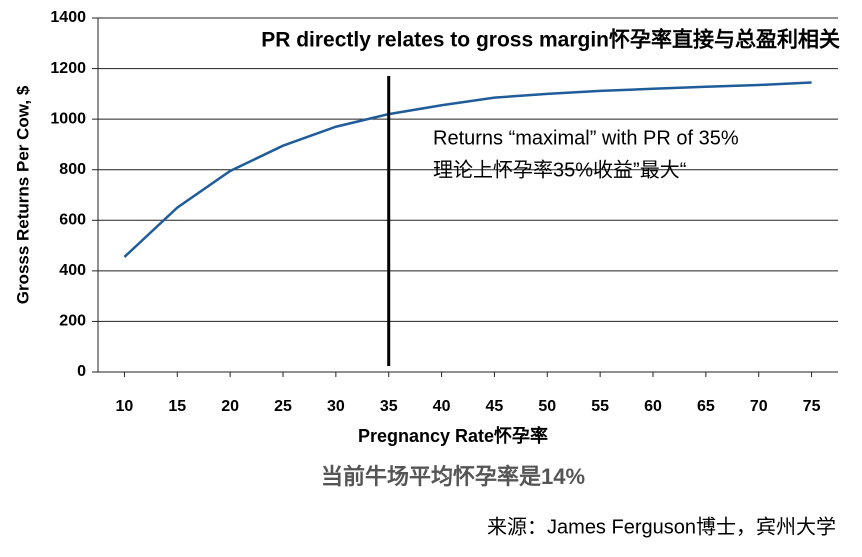  I want to click on y-tick-label: 400, so click(72, 270).